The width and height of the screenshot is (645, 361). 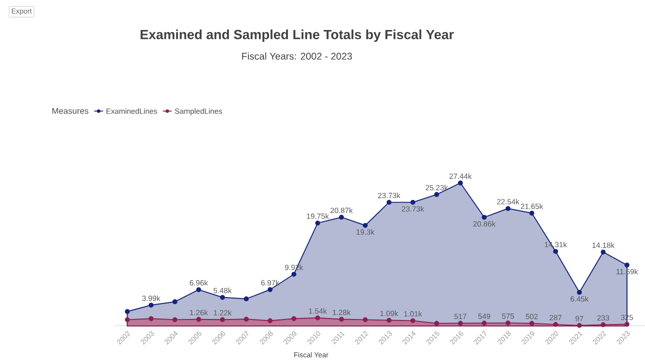 I want to click on chart-subtitle: Fiscal Years: 2002 - 2023, so click(x=297, y=56).